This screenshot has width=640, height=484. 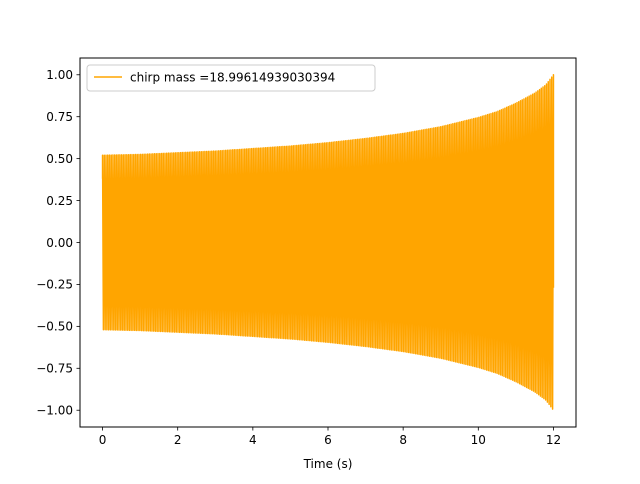 I want to click on y-tick-label: 0.00, so click(x=59, y=243).